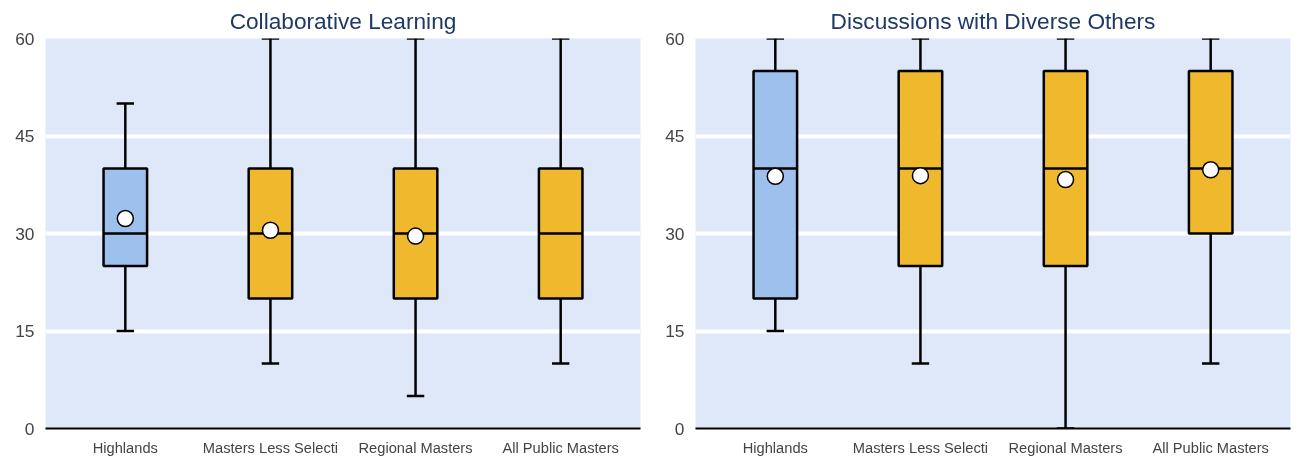  What do you see at coordinates (343, 20) in the screenshot?
I see `chart-title: Collaborative Learning` at bounding box center [343, 20].